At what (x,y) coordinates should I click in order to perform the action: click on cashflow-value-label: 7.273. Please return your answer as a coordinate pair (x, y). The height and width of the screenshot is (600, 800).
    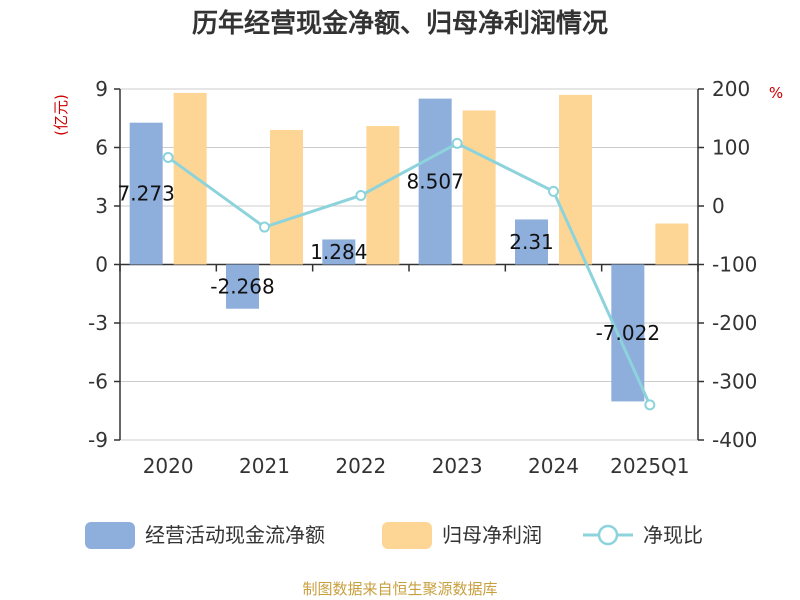
    Looking at the image, I should click on (146, 194).